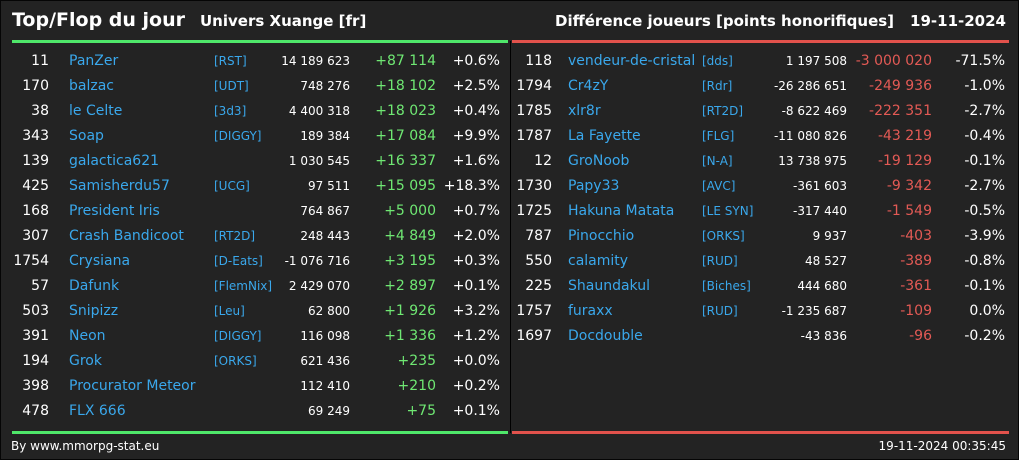 This screenshot has height=460, width=1019. What do you see at coordinates (476, 161) in the screenshot?
I see `top-pct: +1.6%` at bounding box center [476, 161].